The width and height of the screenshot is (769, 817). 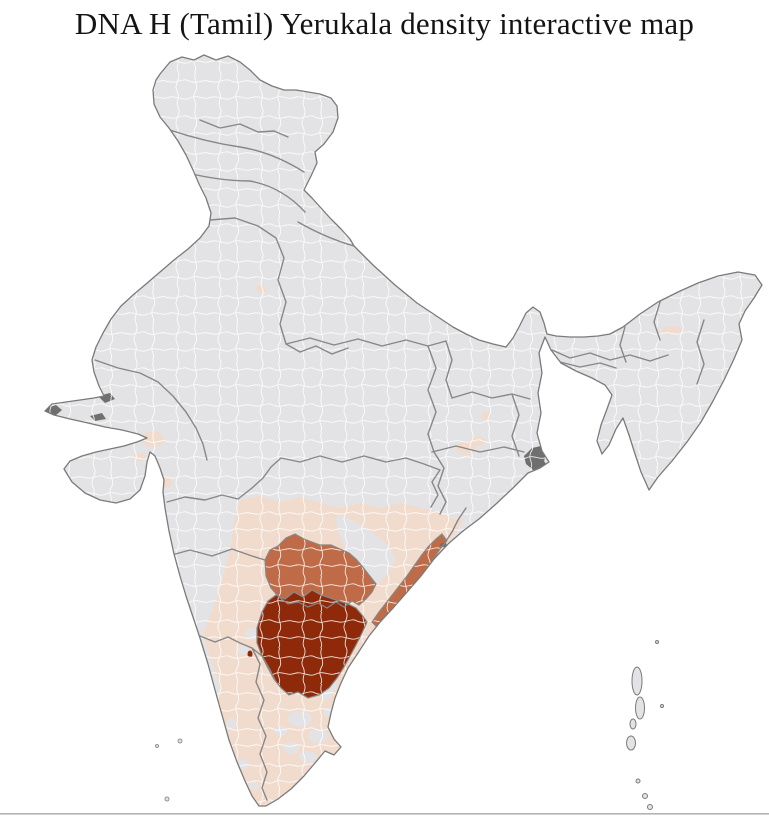 I want to click on andaman-nicobar-islands, so click(x=645, y=725).